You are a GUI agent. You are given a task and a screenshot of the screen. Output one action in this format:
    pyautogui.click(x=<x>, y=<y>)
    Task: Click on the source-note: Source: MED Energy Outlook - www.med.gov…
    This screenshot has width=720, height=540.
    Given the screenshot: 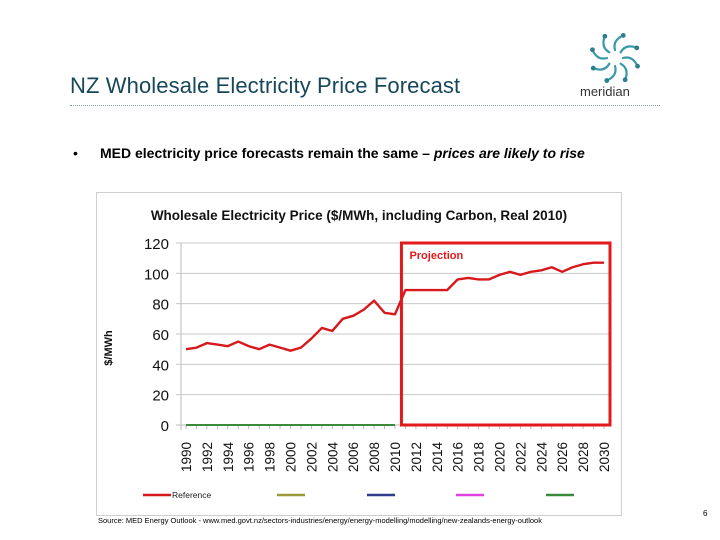 What is the action you would take?
    pyautogui.click(x=320, y=520)
    